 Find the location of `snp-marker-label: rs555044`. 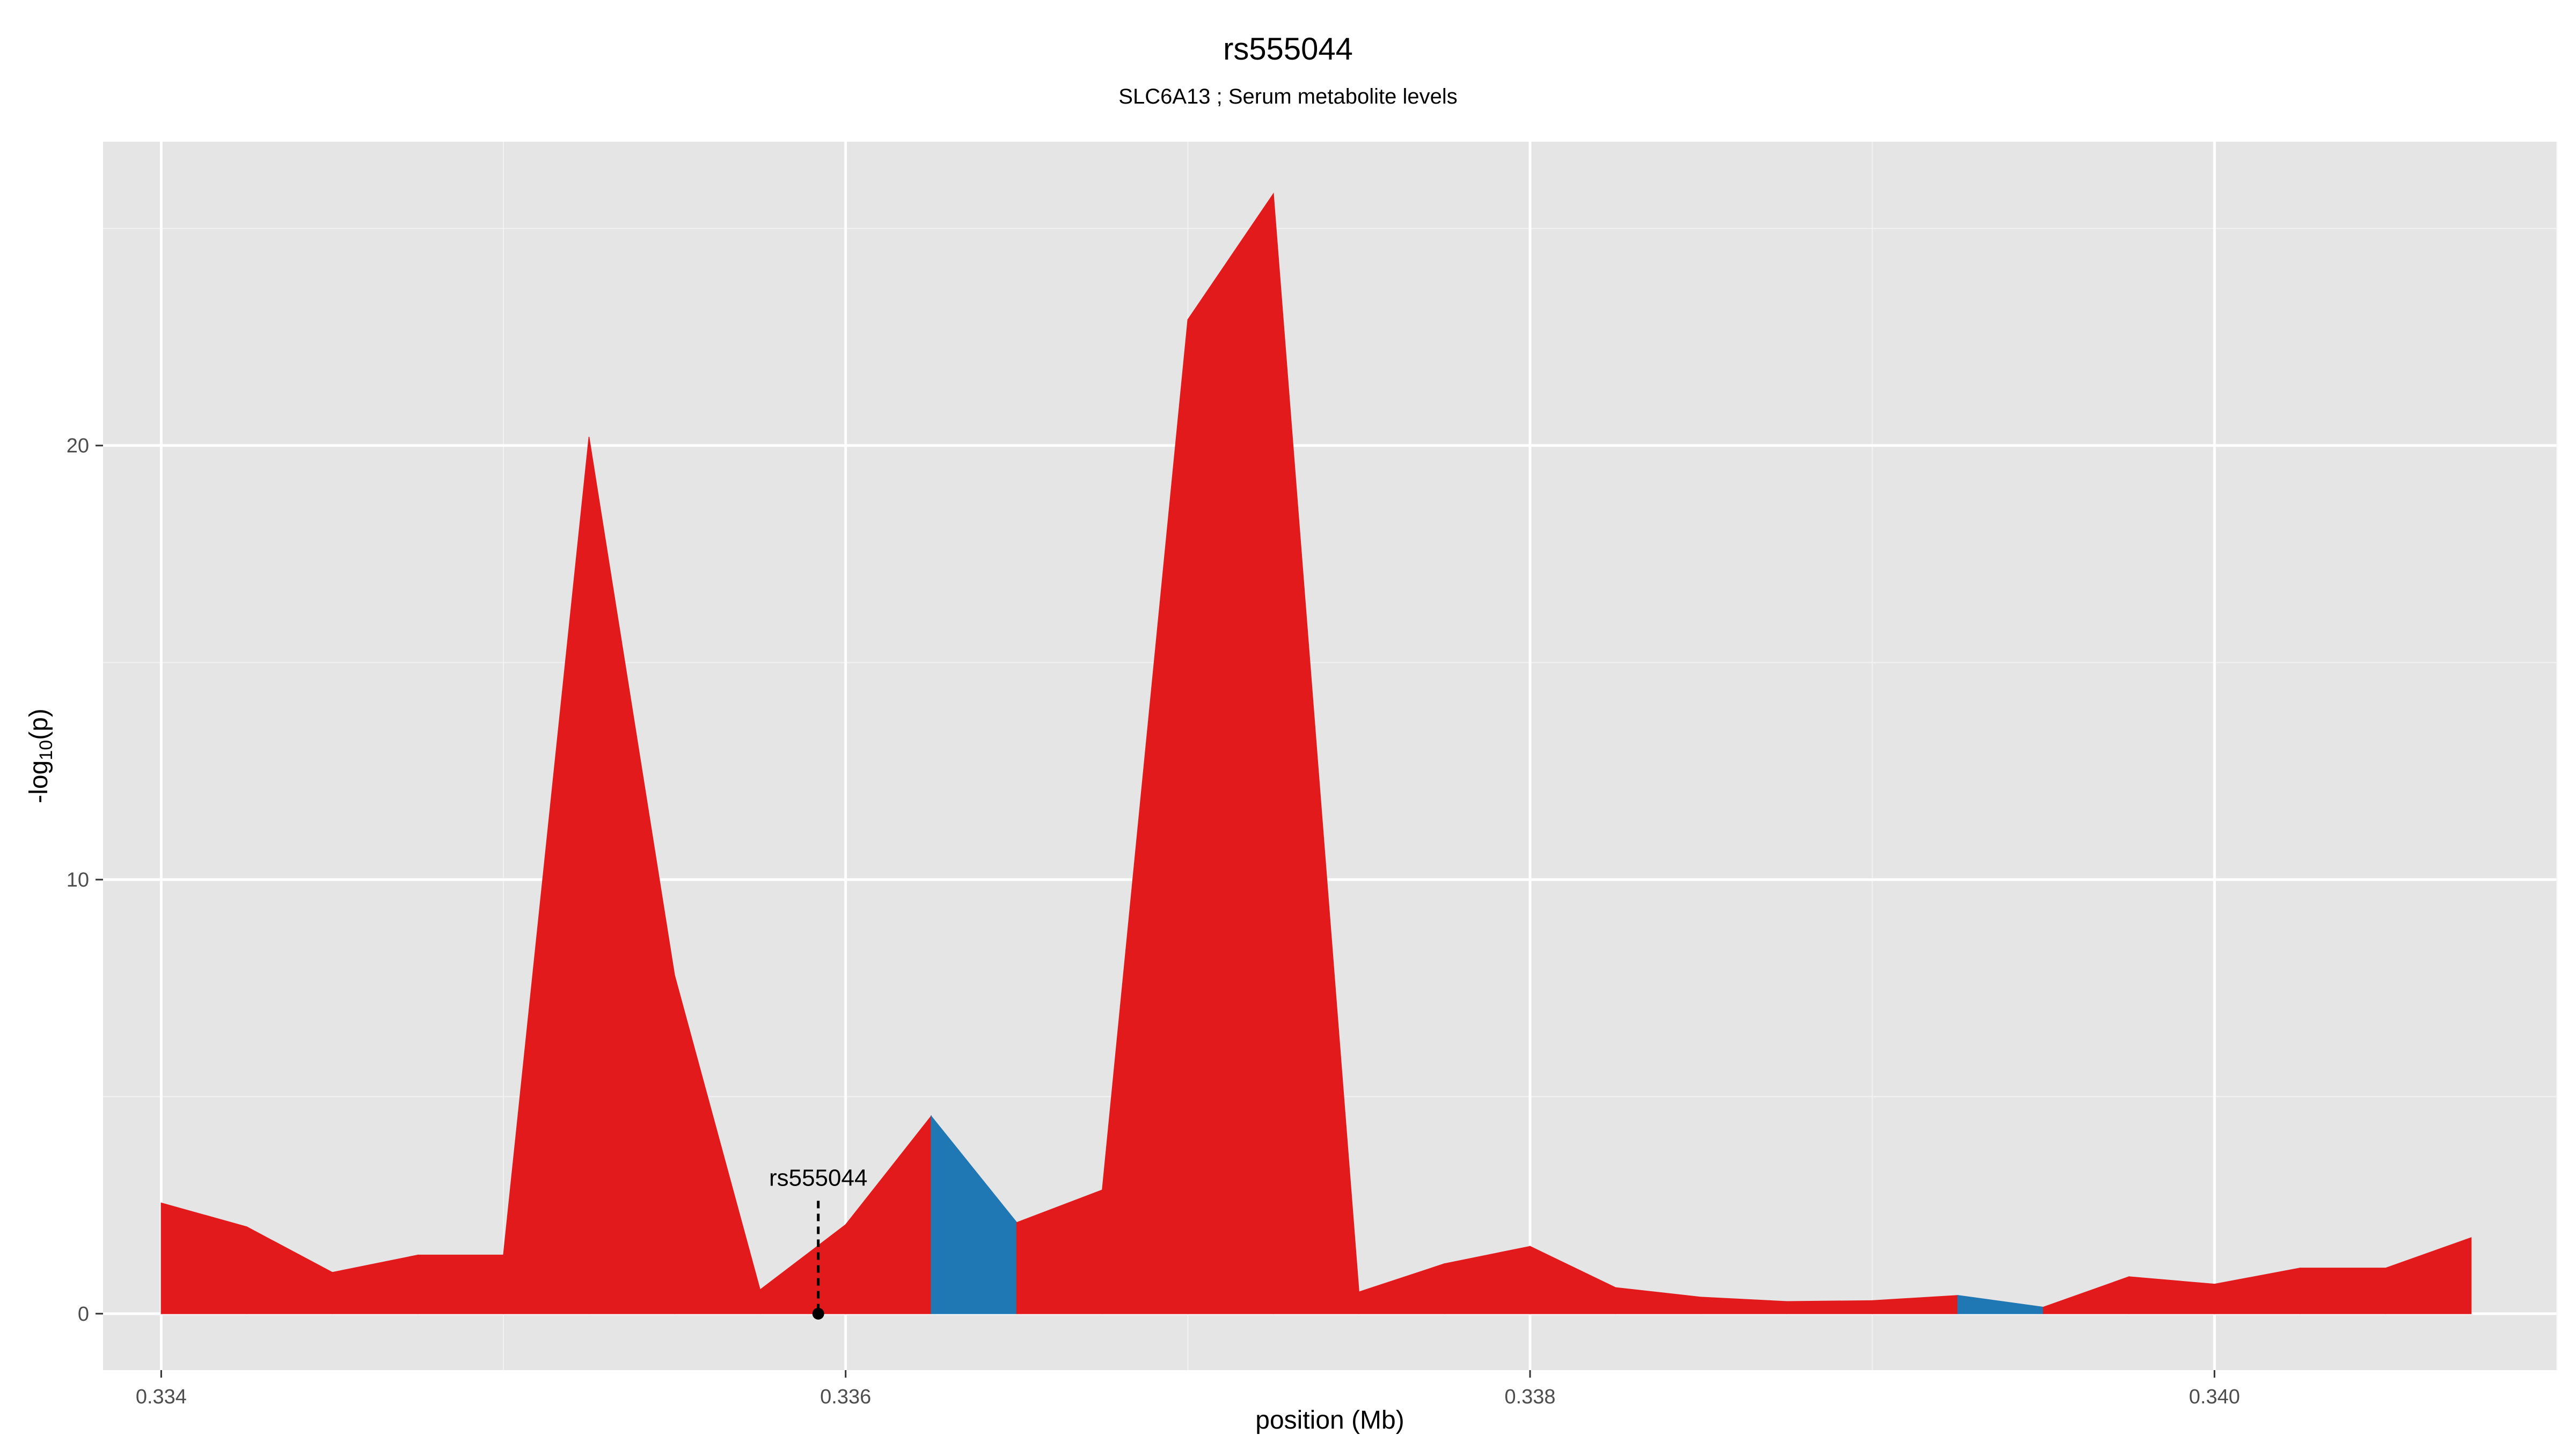

snp-marker-label: rs555044 is located at coordinates (818, 1178).